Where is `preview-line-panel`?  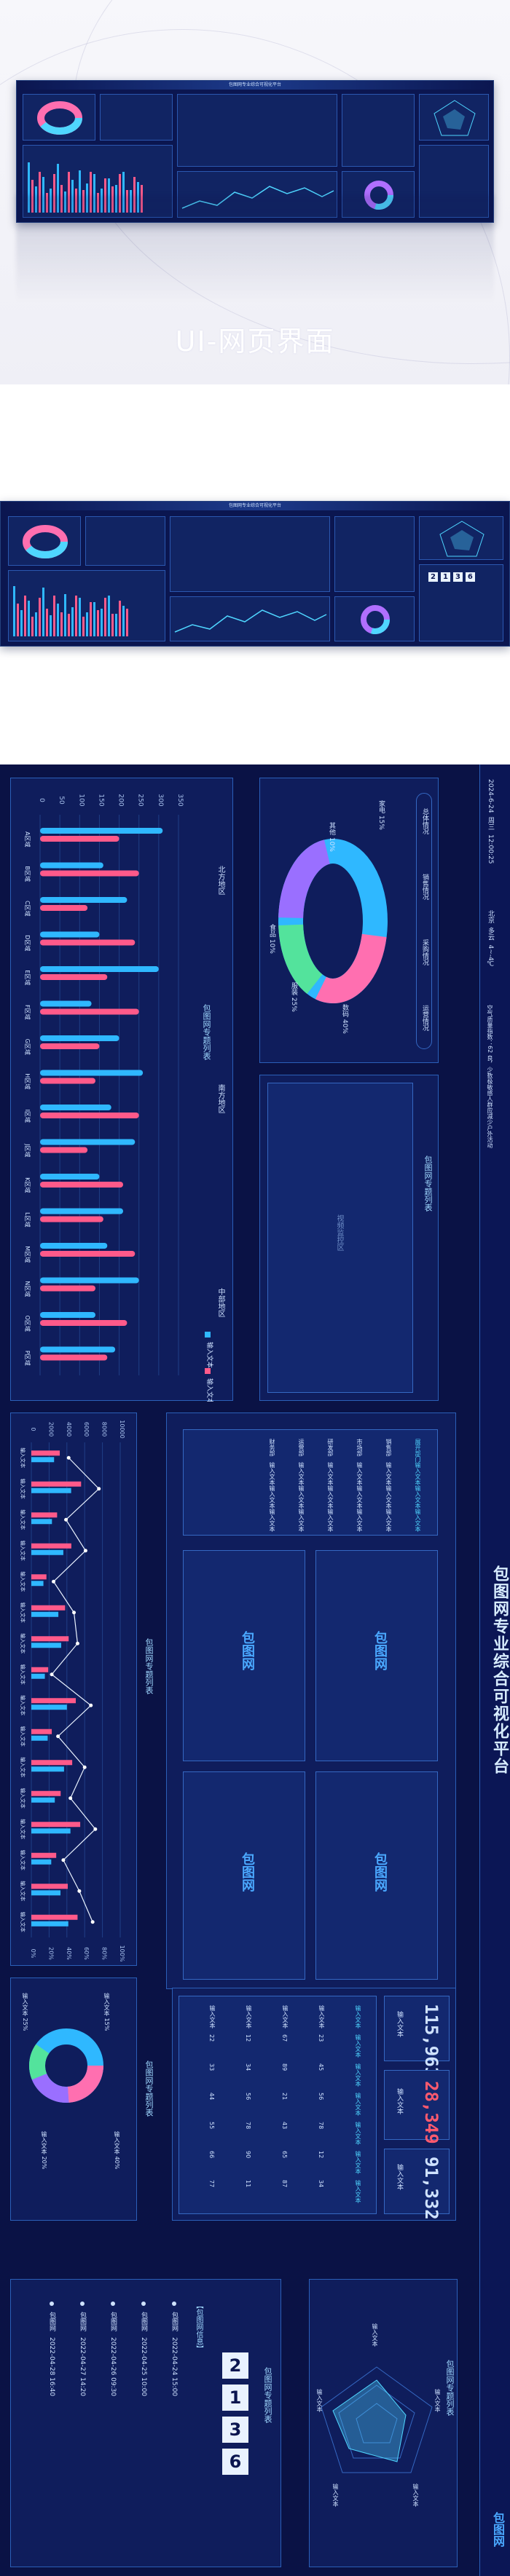 preview-line-panel is located at coordinates (257, 195).